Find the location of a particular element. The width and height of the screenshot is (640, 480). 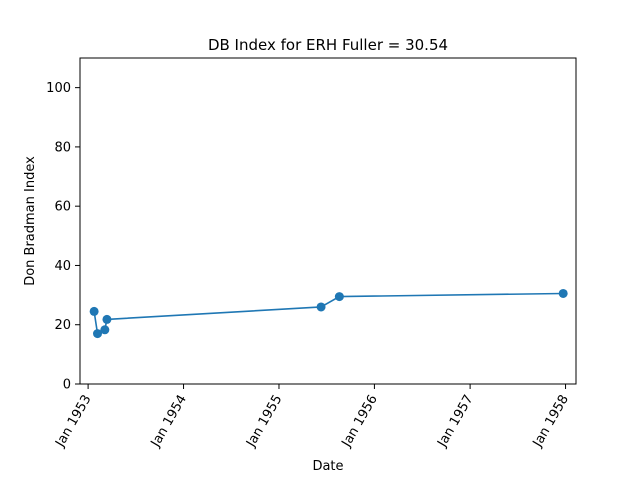

x-tick-label: Jan 1954 is located at coordinates (169, 422).